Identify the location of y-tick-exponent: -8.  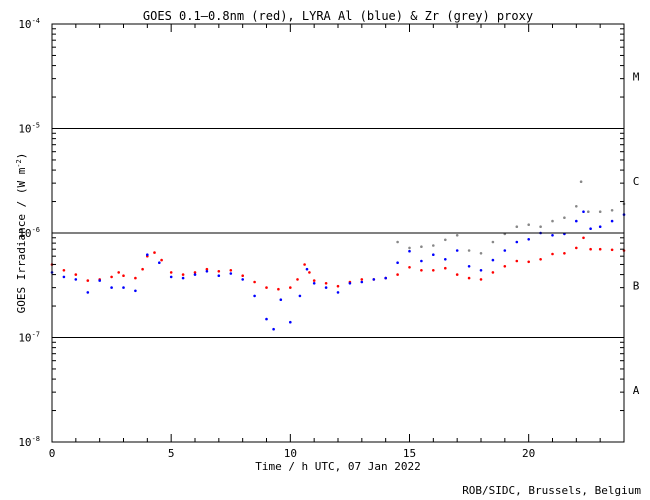
(36, 439).